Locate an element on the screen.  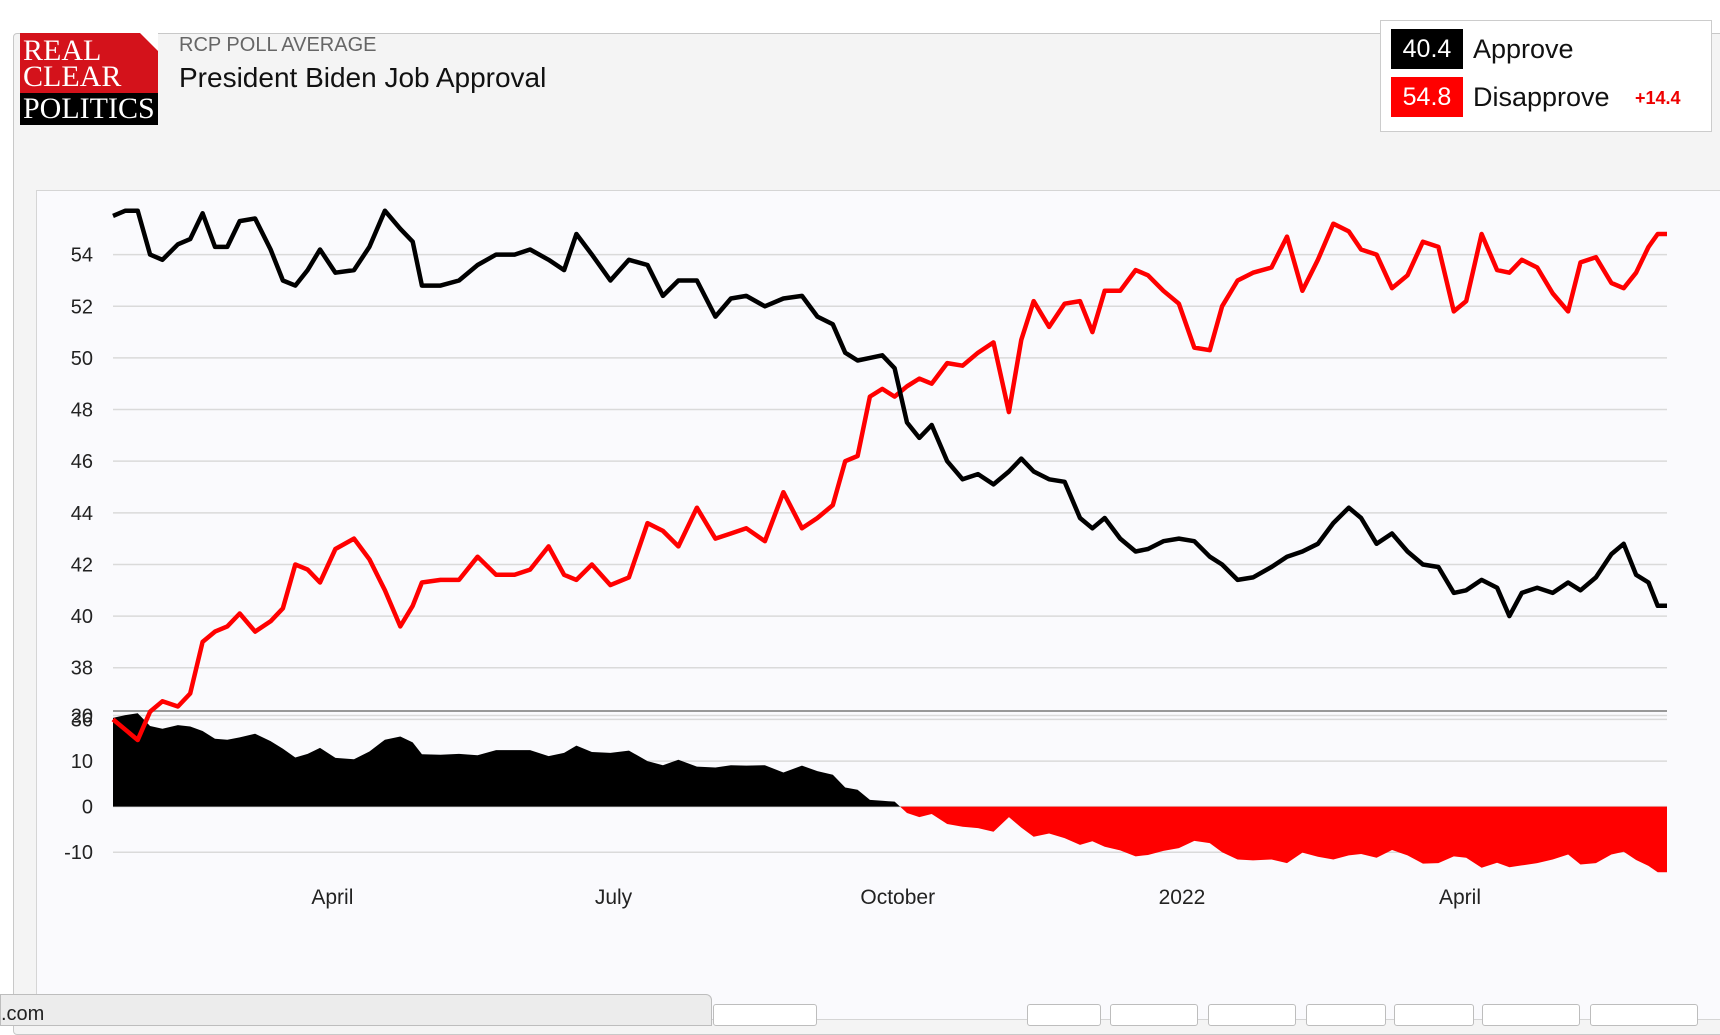
y-tick-label-52: 52 is located at coordinates (82, 307).